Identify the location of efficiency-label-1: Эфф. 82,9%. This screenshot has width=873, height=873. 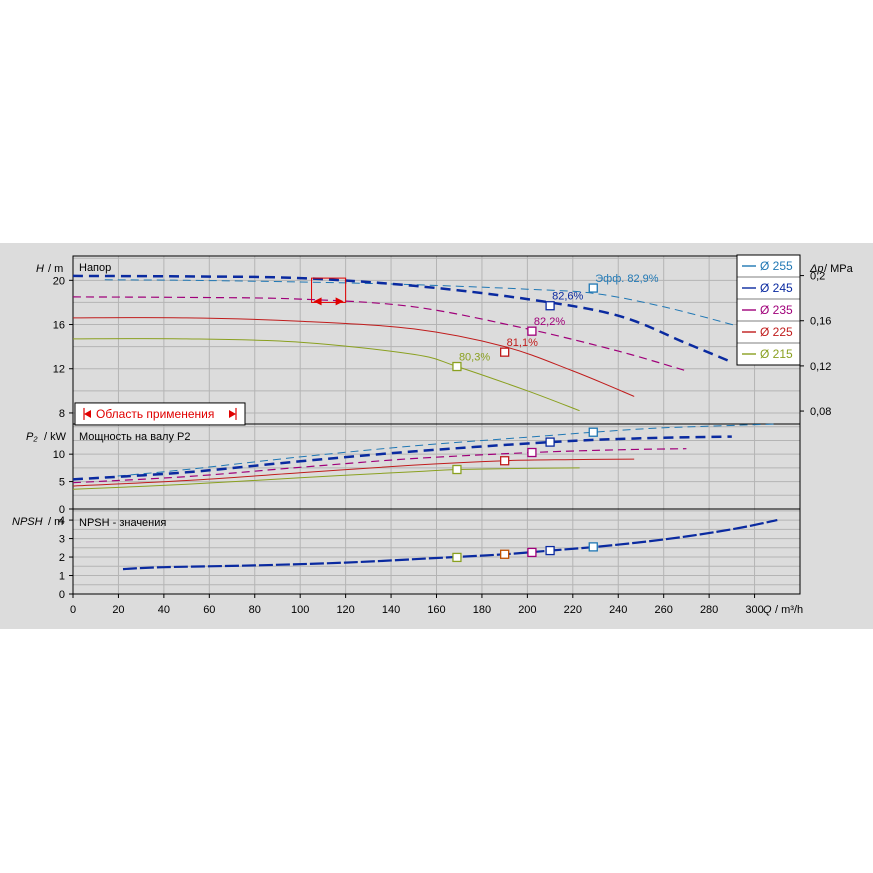
(627, 279).